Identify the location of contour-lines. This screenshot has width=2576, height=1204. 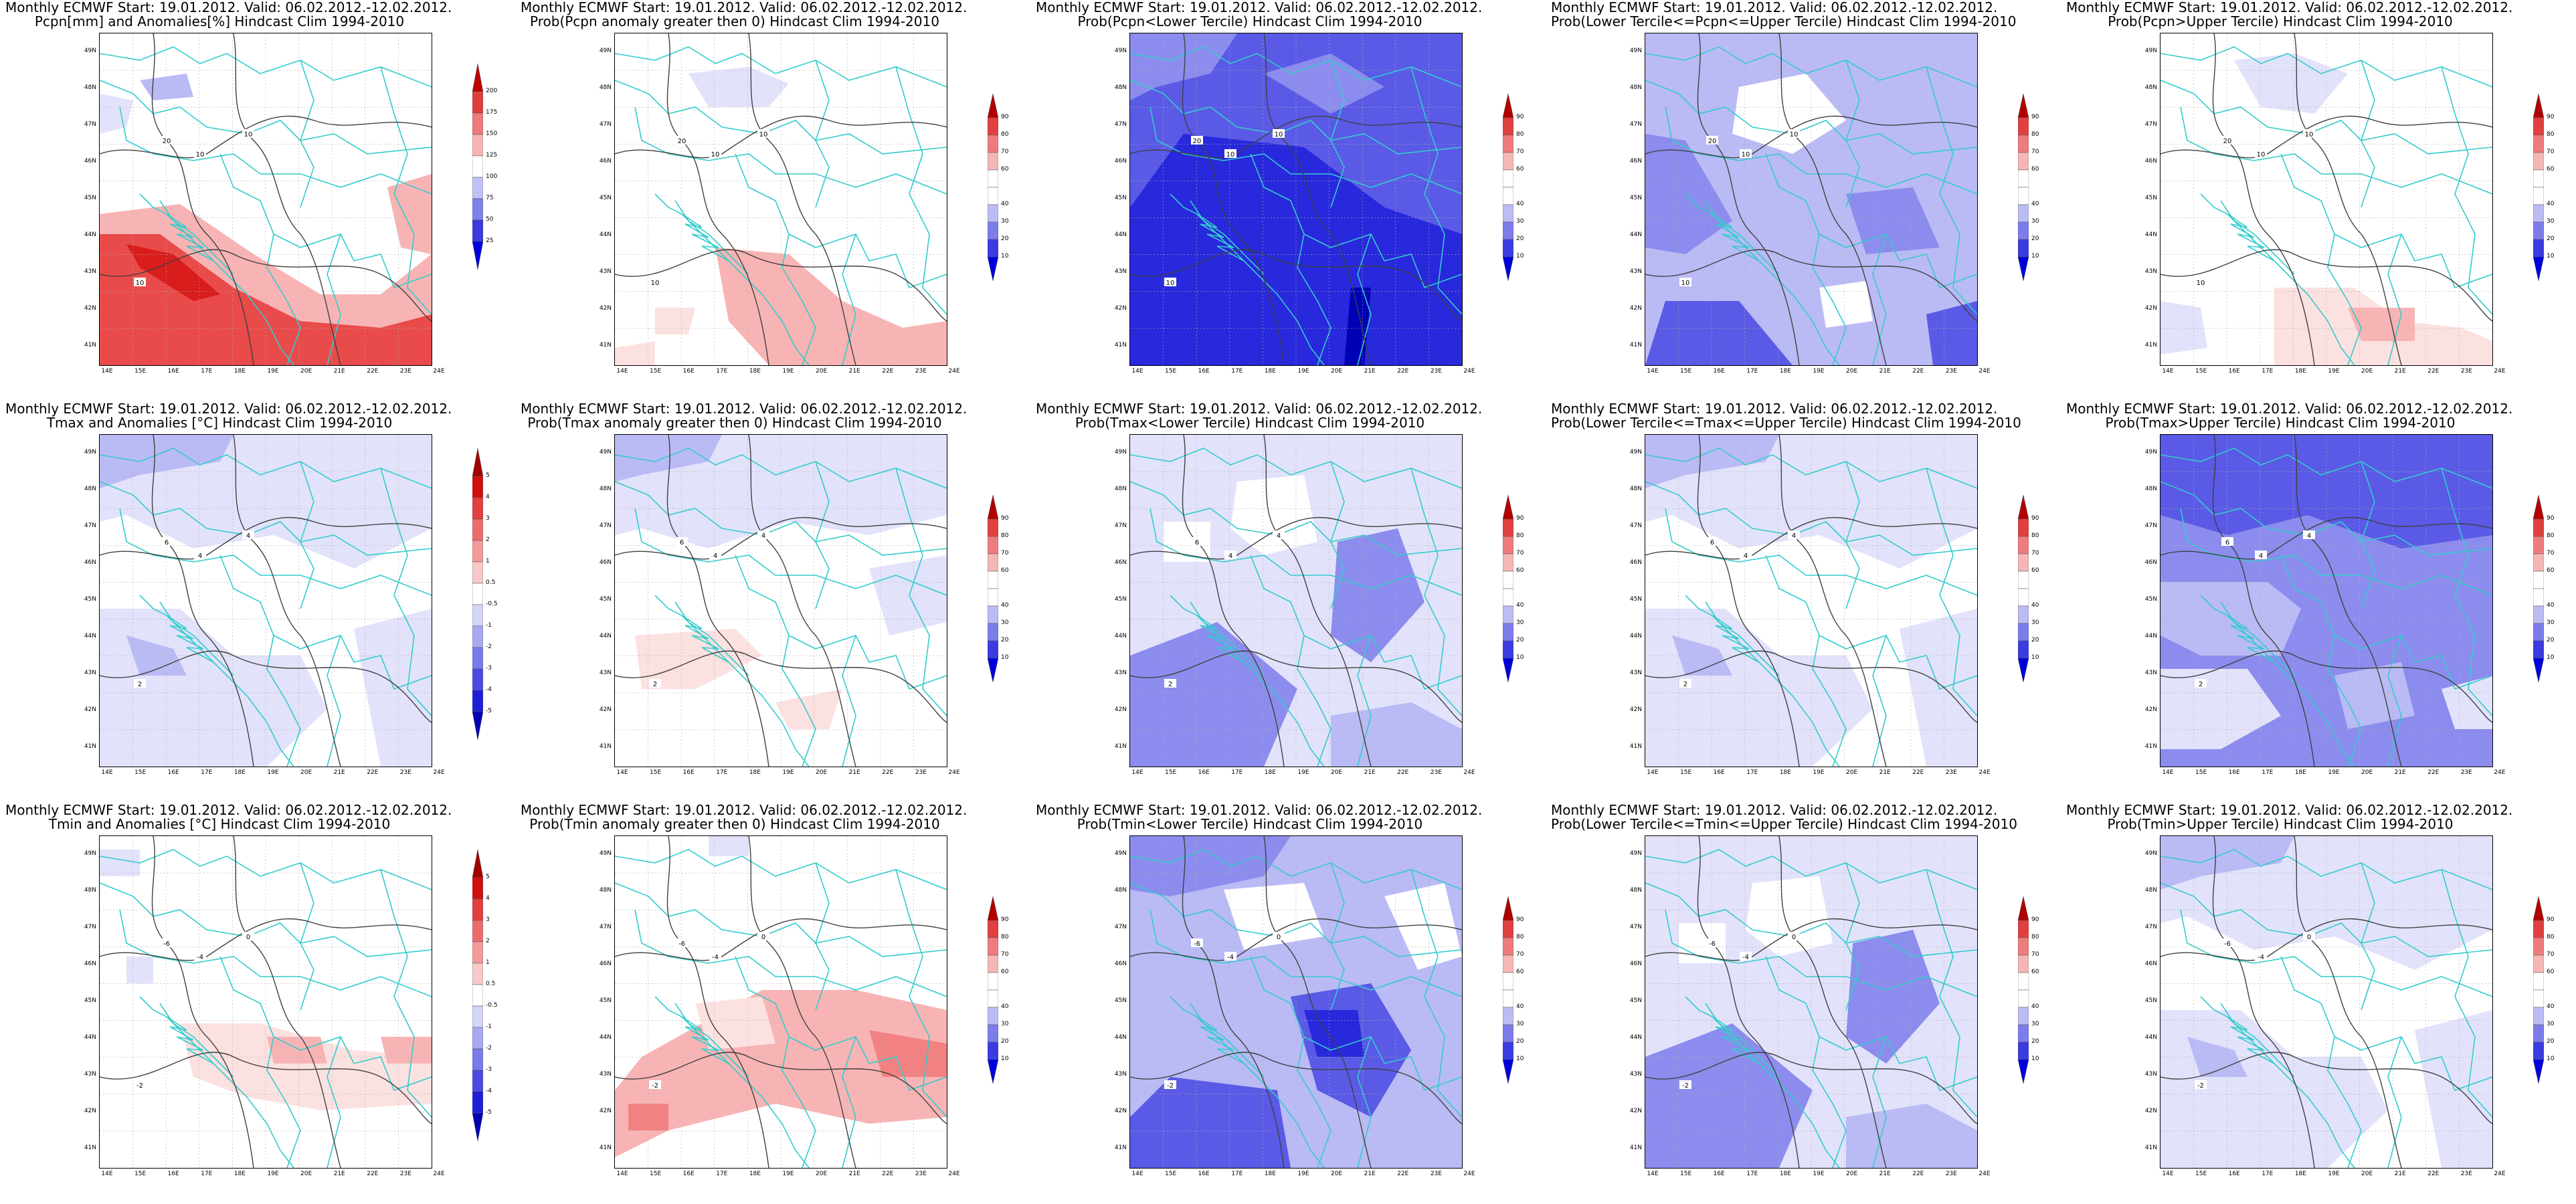
(1811, 199).